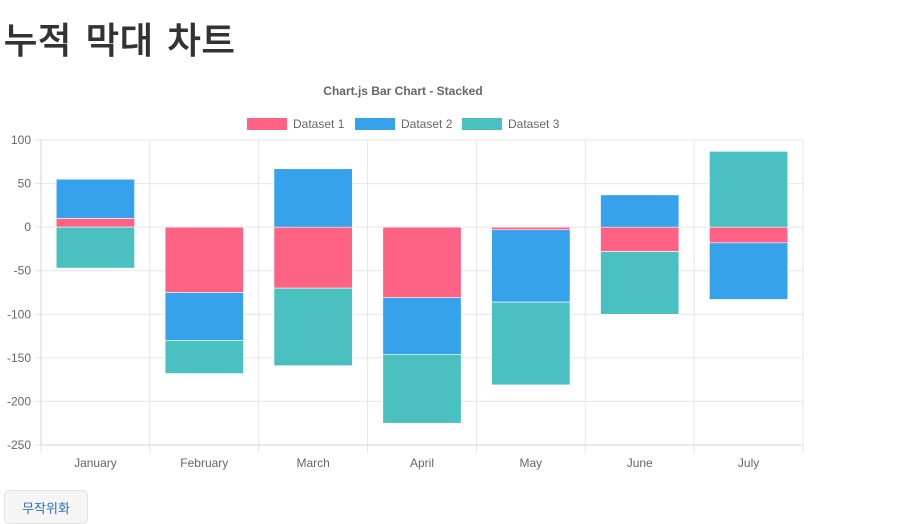 Image resolution: width=905 pixels, height=524 pixels. What do you see at coordinates (95, 463) in the screenshot?
I see `x-tick-label: January` at bounding box center [95, 463].